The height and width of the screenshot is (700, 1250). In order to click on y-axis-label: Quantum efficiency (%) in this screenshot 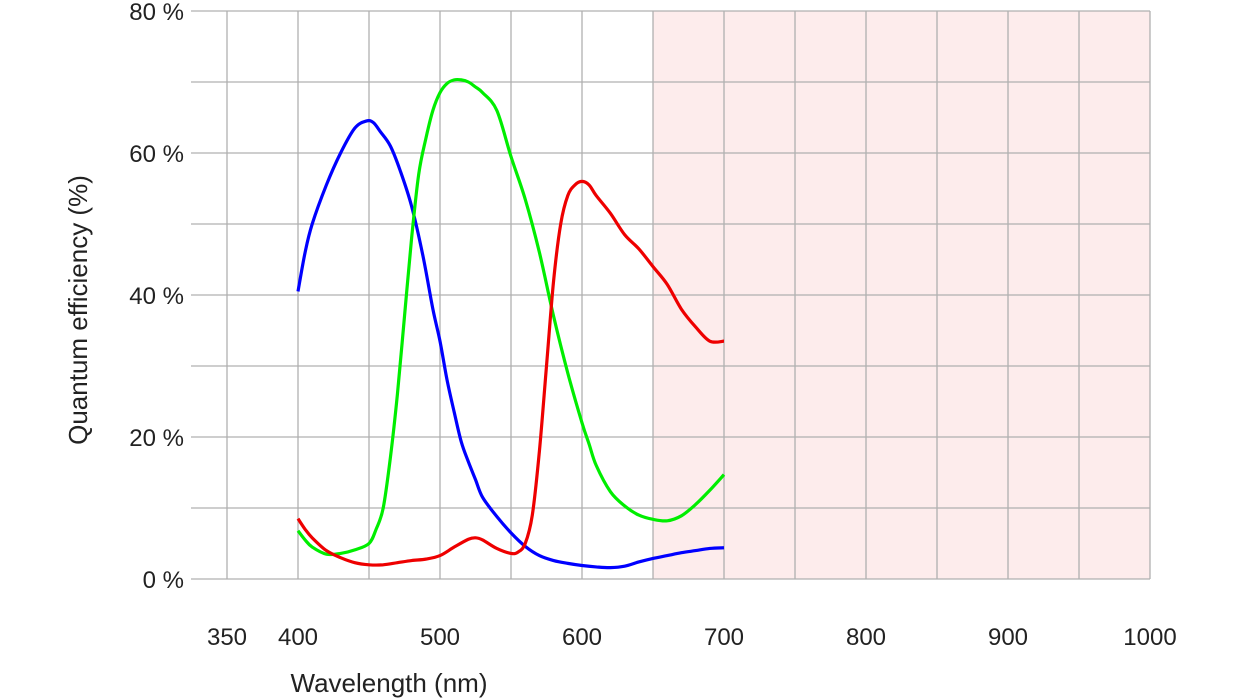, I will do `click(78, 310)`.